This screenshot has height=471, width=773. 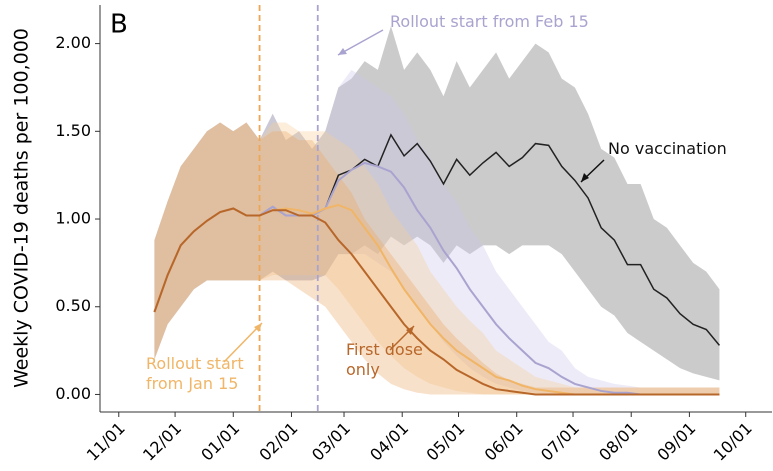 What do you see at coordinates (162, 442) in the screenshot?
I see `x-tick-label: 12/01` at bounding box center [162, 442].